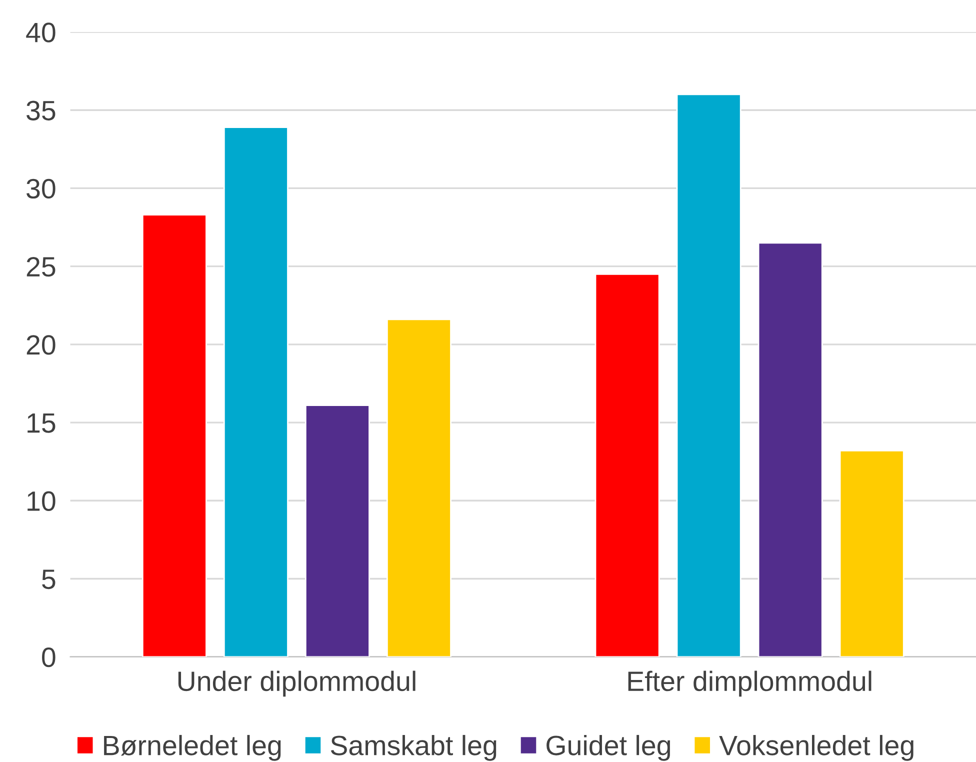  I want to click on x-tick-label: Efter dimplommodul, so click(750, 683).